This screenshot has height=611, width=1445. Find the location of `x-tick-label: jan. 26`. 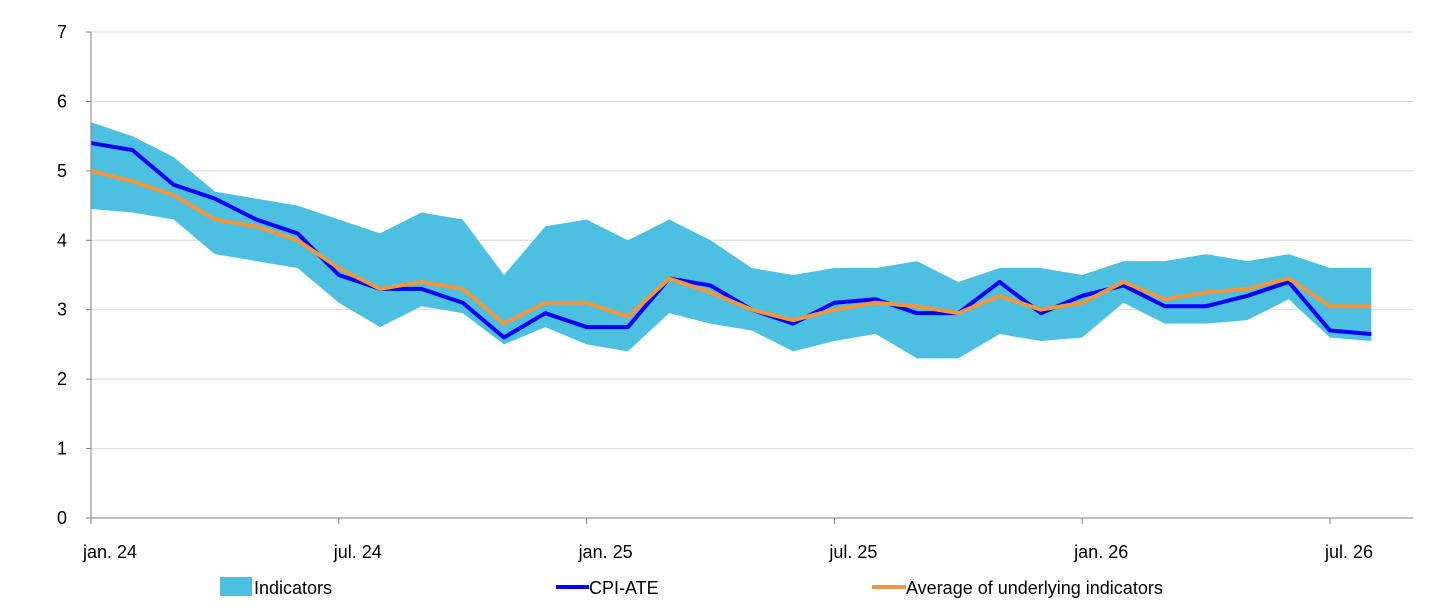

x-tick-label: jan. 26 is located at coordinates (1100, 552).